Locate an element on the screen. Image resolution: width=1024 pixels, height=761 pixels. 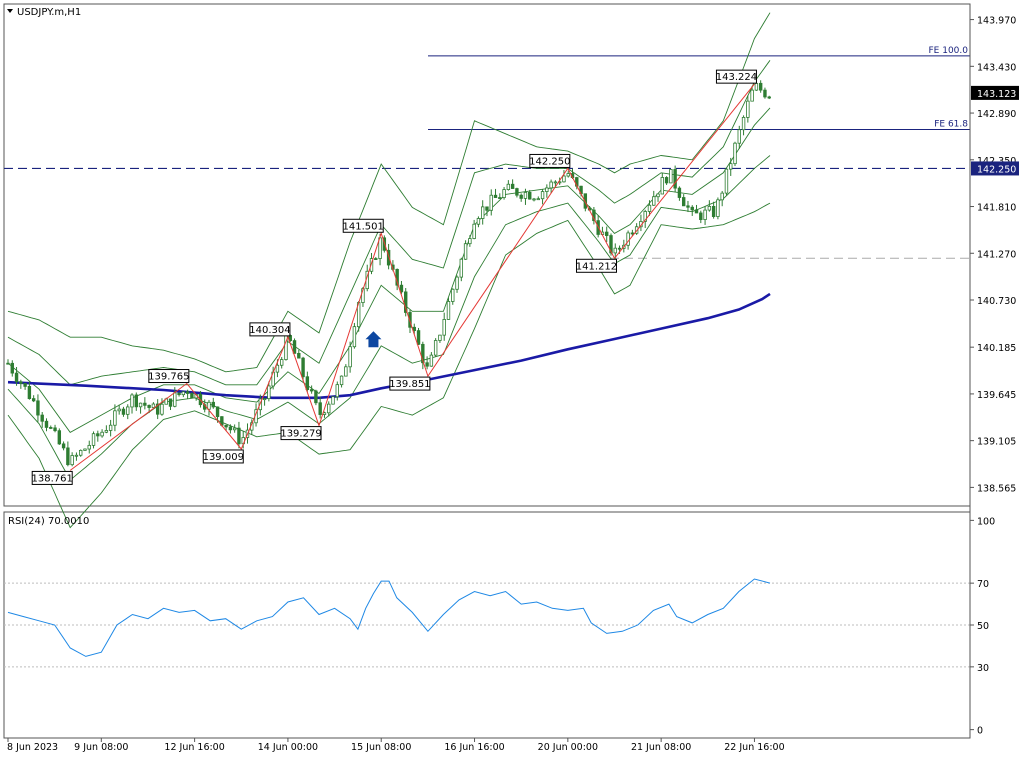
rsi is located at coordinates (487, 623).